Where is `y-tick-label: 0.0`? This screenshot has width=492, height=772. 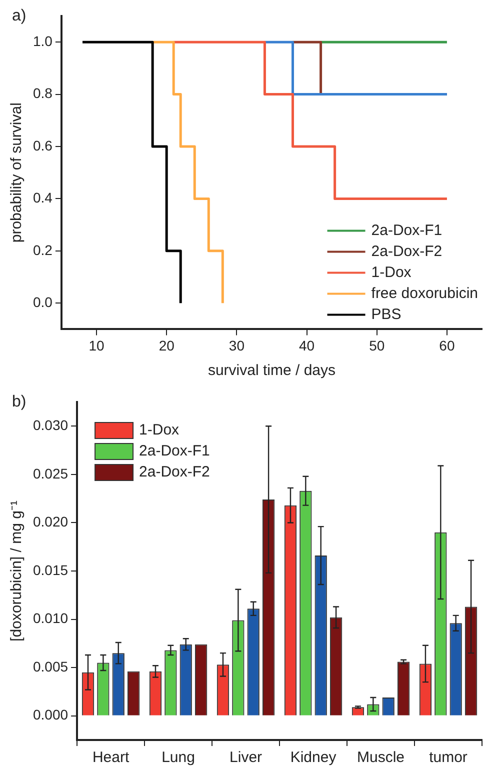
y-tick-label: 0.0 is located at coordinates (42, 302).